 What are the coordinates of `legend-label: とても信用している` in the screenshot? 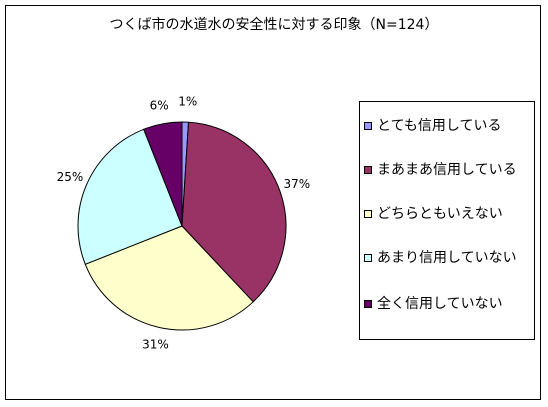 It's located at (439, 126).